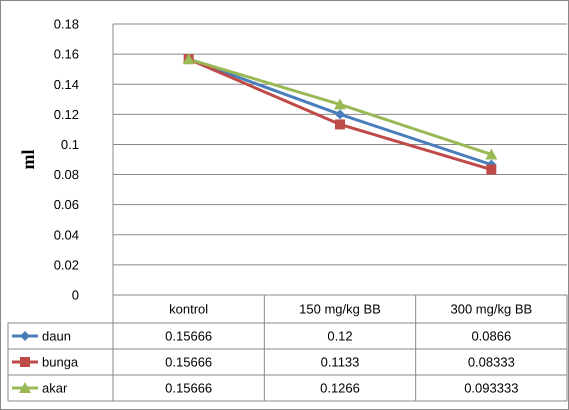 The image size is (569, 410). I want to click on x-tick-label: kontrol, so click(188, 309).